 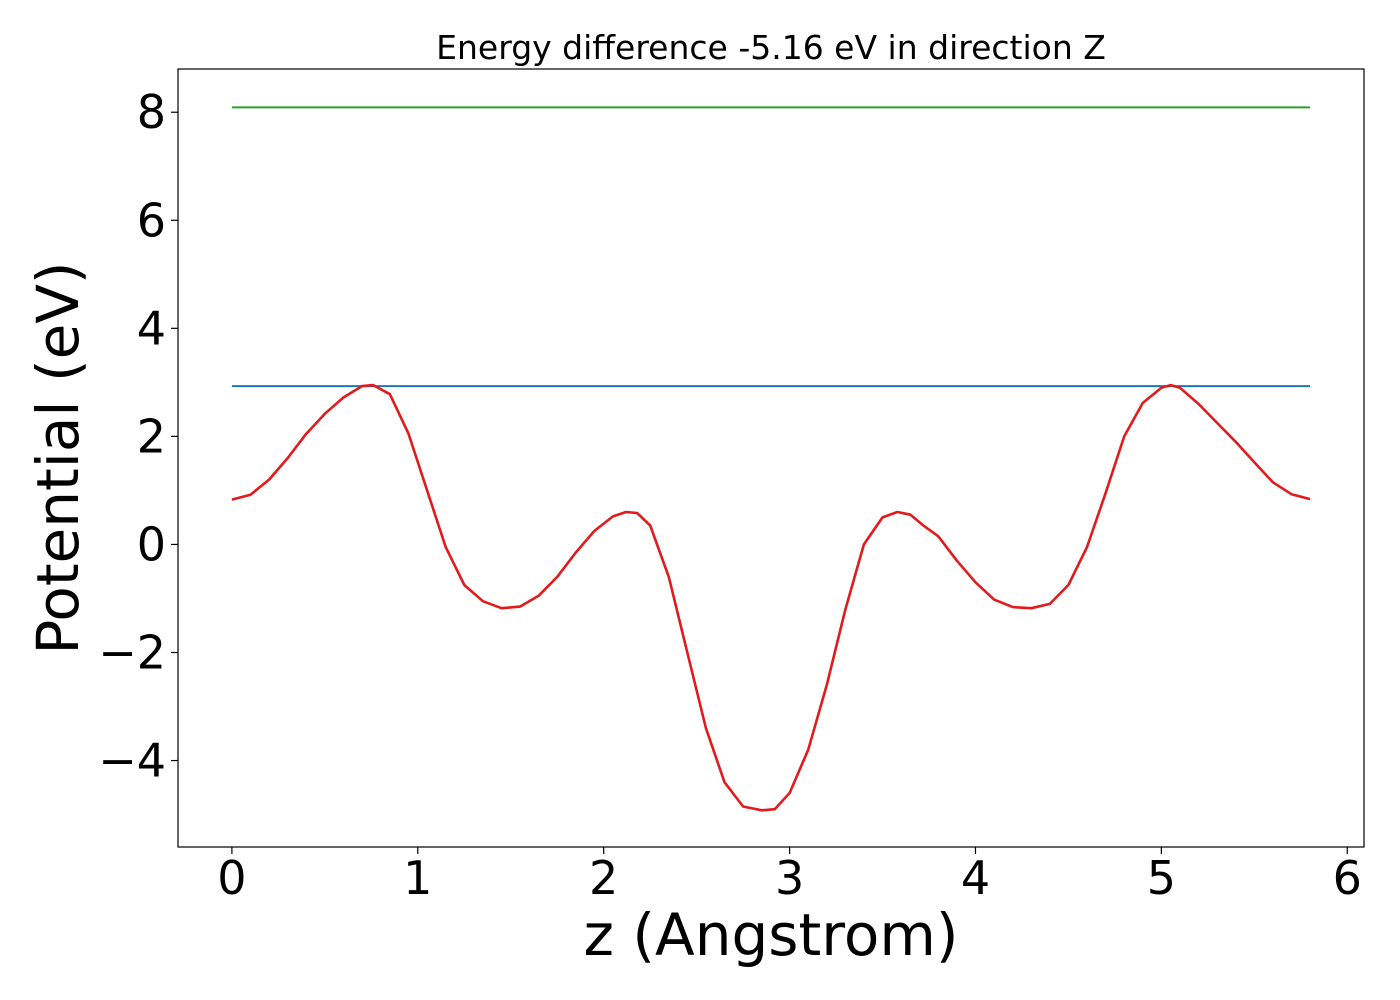 What do you see at coordinates (231, 878) in the screenshot?
I see `x-tick-label: 0` at bounding box center [231, 878].